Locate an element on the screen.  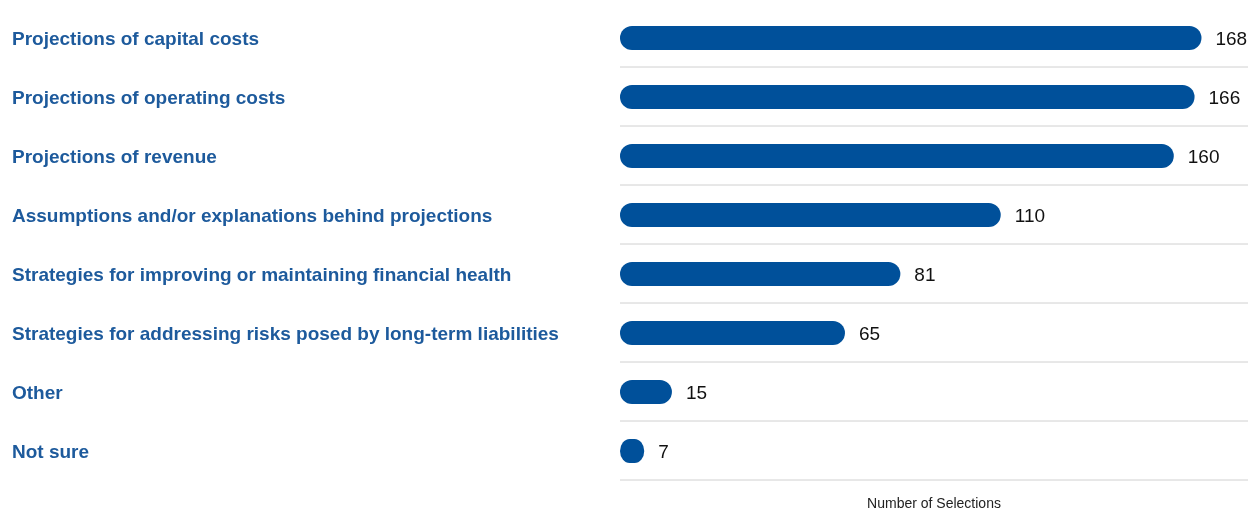
data-label: 15 is located at coordinates (696, 392).